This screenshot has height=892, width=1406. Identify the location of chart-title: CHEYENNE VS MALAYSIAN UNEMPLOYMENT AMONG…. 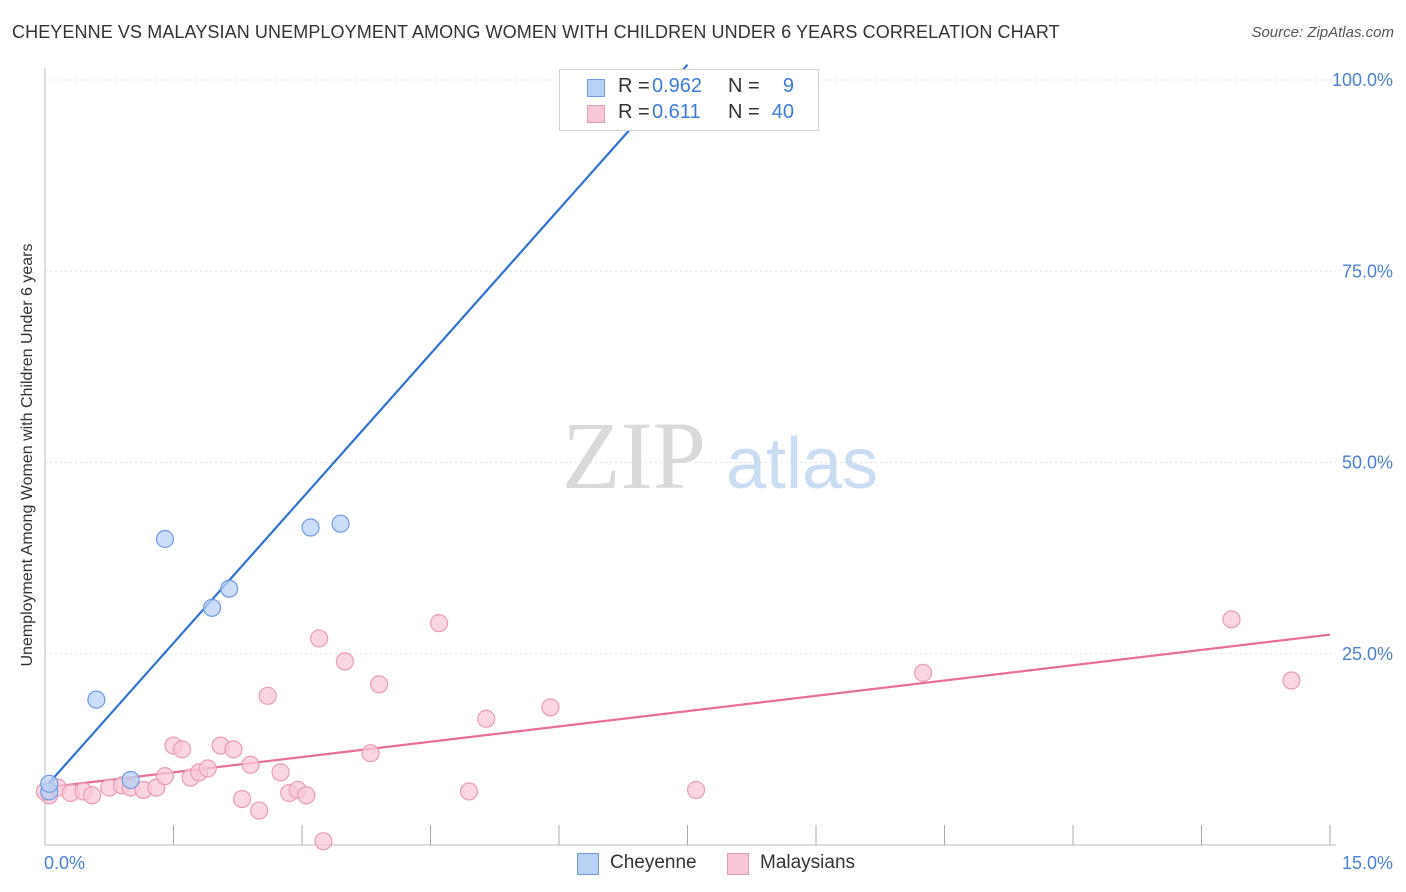
(536, 32).